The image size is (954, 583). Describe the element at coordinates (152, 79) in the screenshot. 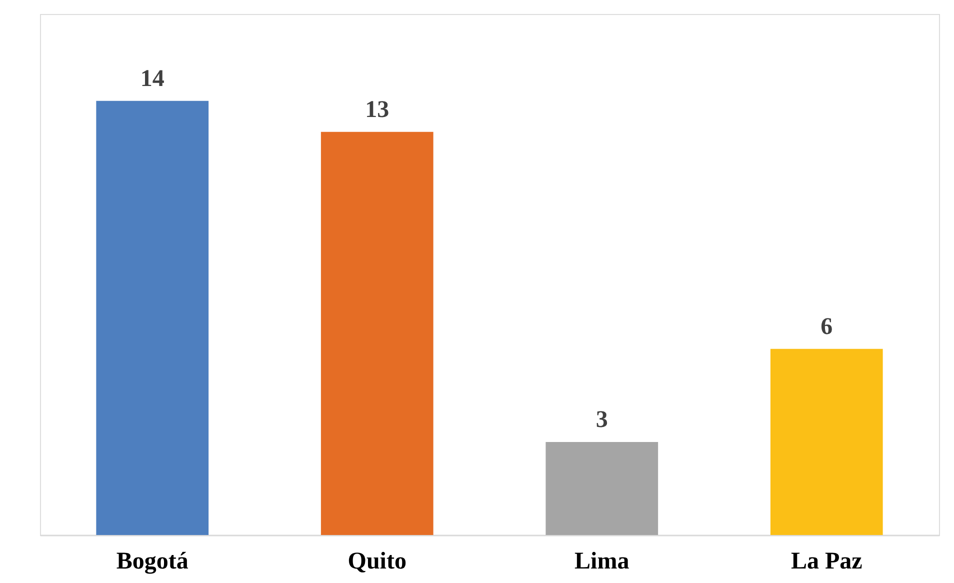

I see `data-label: 14` at that location.